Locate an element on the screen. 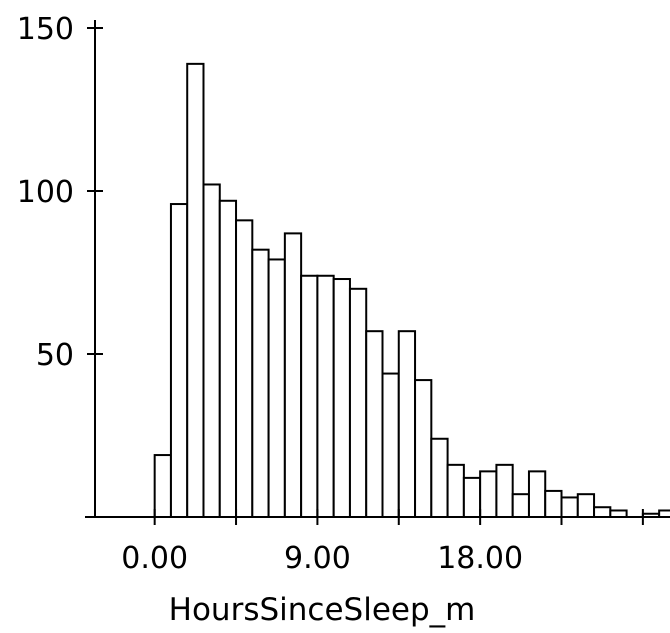  x-tick-label: 18.00 is located at coordinates (480, 558).